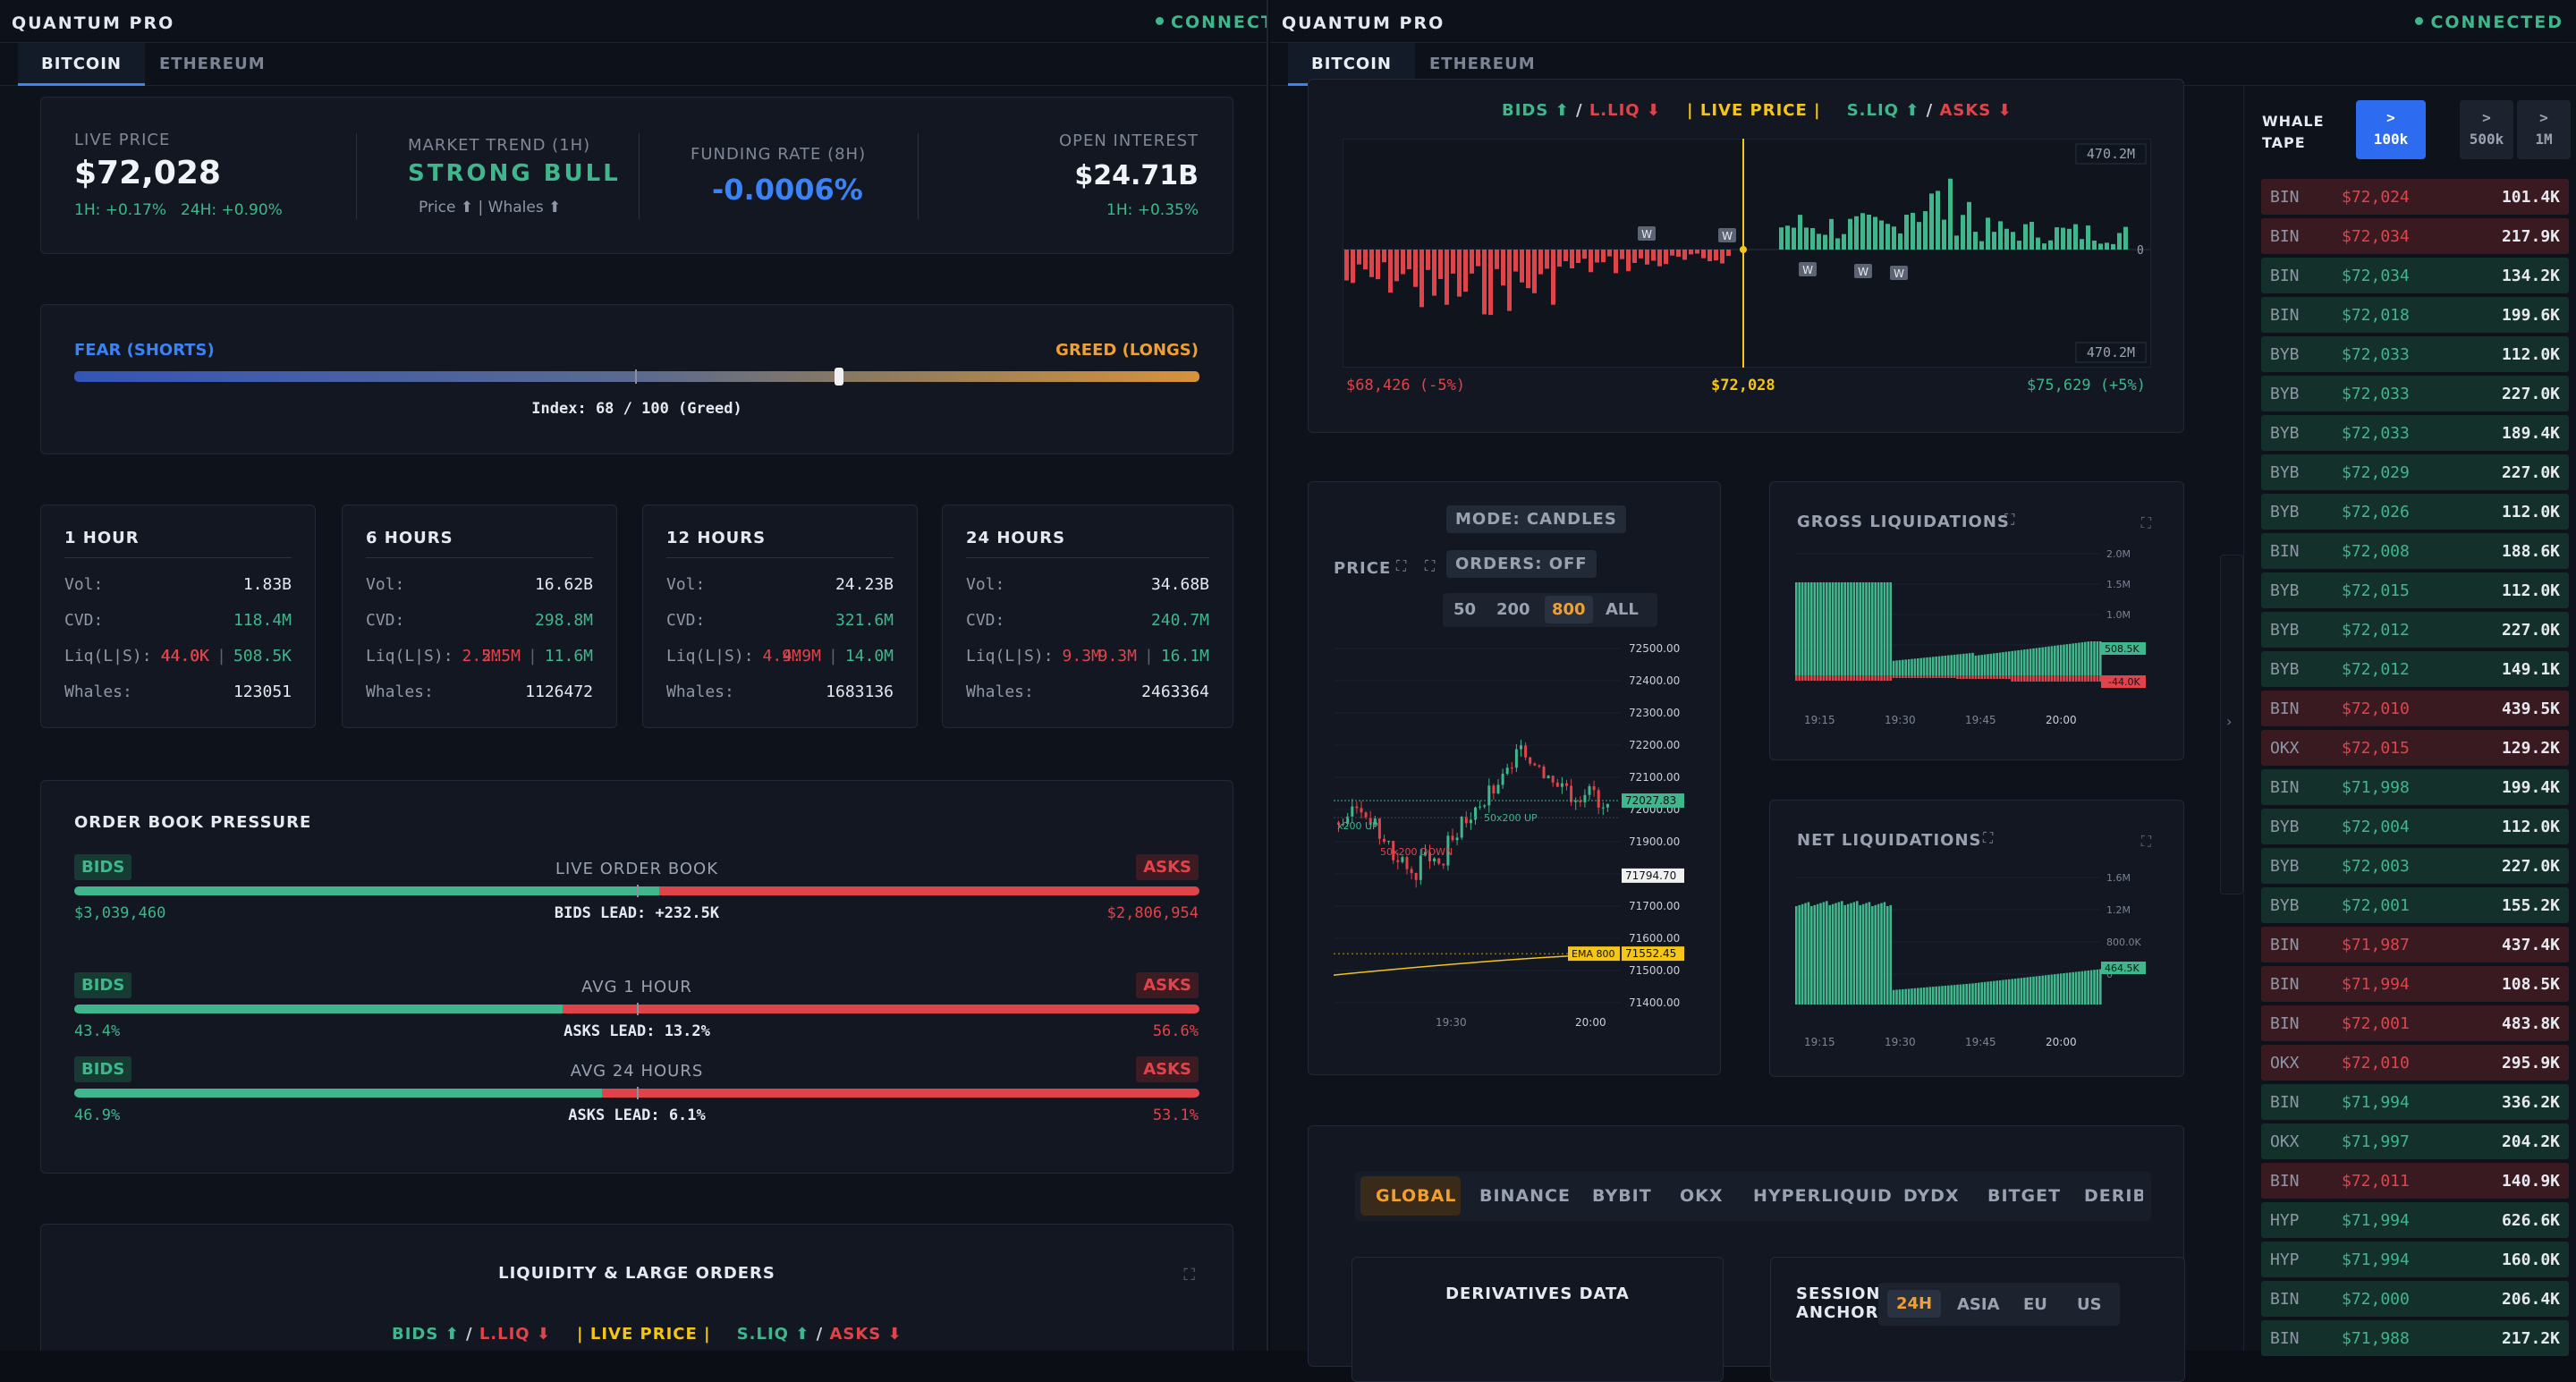 Image resolution: width=2576 pixels, height=1382 pixels. What do you see at coordinates (787, 190) in the screenshot?
I see `funding-value: -0.0006%` at bounding box center [787, 190].